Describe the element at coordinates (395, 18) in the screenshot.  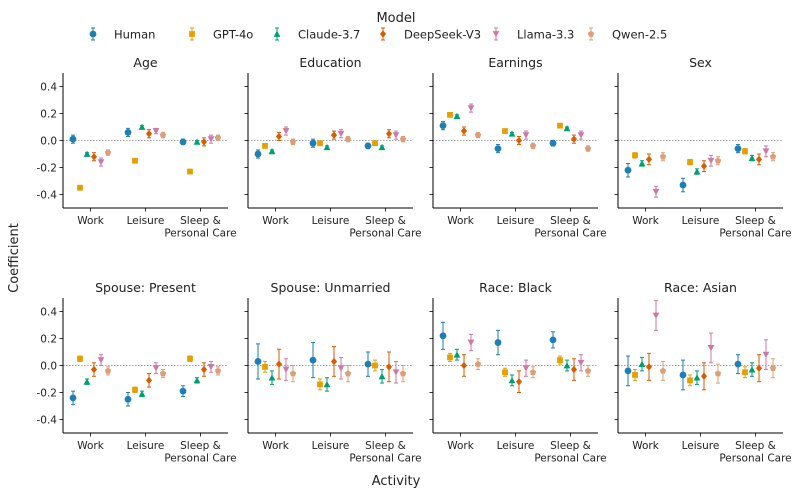
I see `legend-title: Model` at that location.